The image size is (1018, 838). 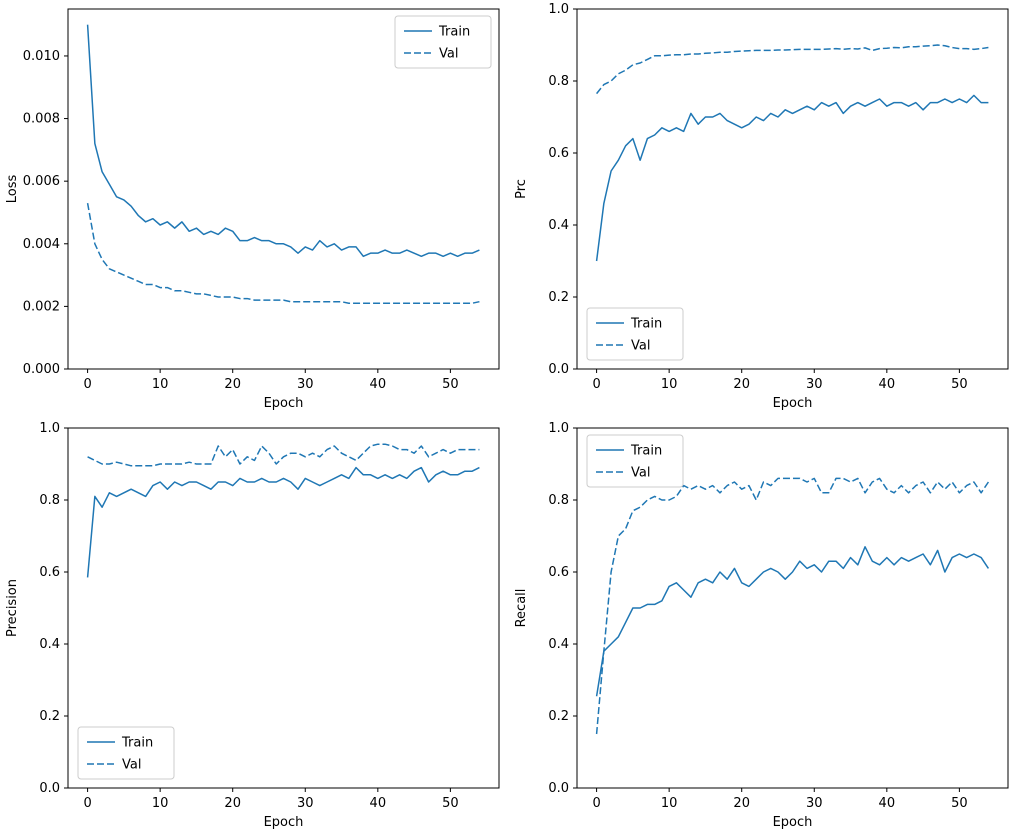 I want to click on y-axis-label: Recall, so click(x=521, y=608).